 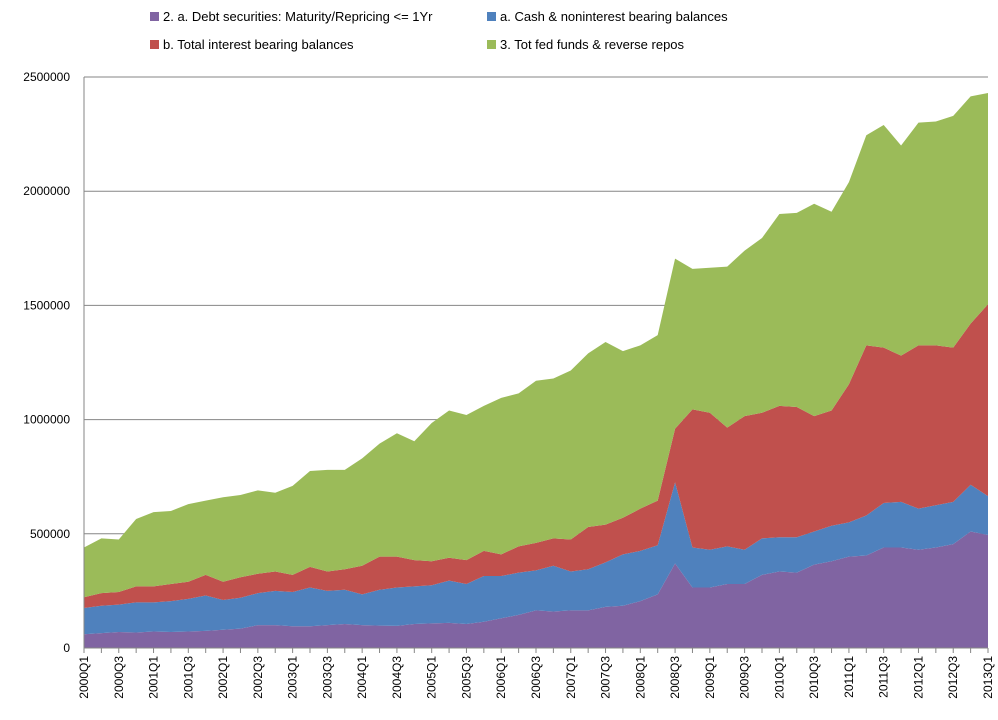 I want to click on x-tick-label: 2005Q1, so click(x=432, y=677).